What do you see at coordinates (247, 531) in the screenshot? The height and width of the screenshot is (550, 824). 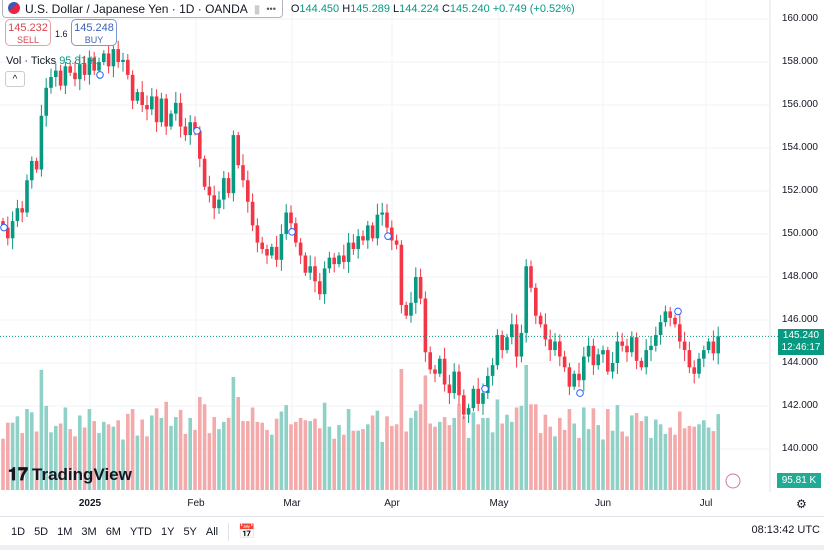 I see `go-to-date-calendar-icon: 📅` at bounding box center [247, 531].